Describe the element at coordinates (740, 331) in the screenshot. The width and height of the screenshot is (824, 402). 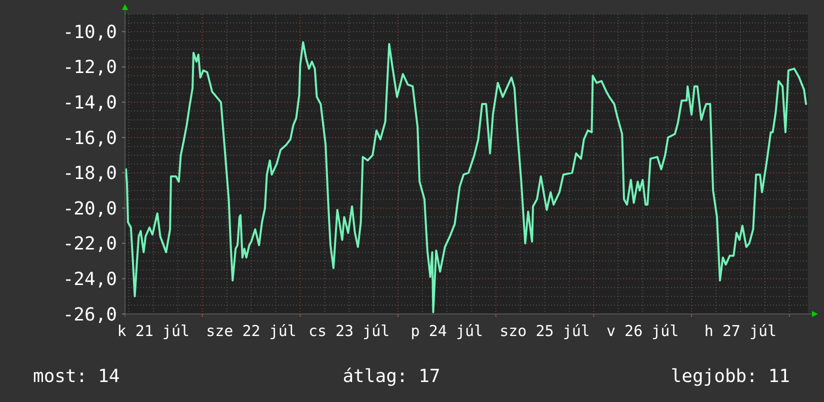
I see `x-tick-label: h 27 júl` at that location.